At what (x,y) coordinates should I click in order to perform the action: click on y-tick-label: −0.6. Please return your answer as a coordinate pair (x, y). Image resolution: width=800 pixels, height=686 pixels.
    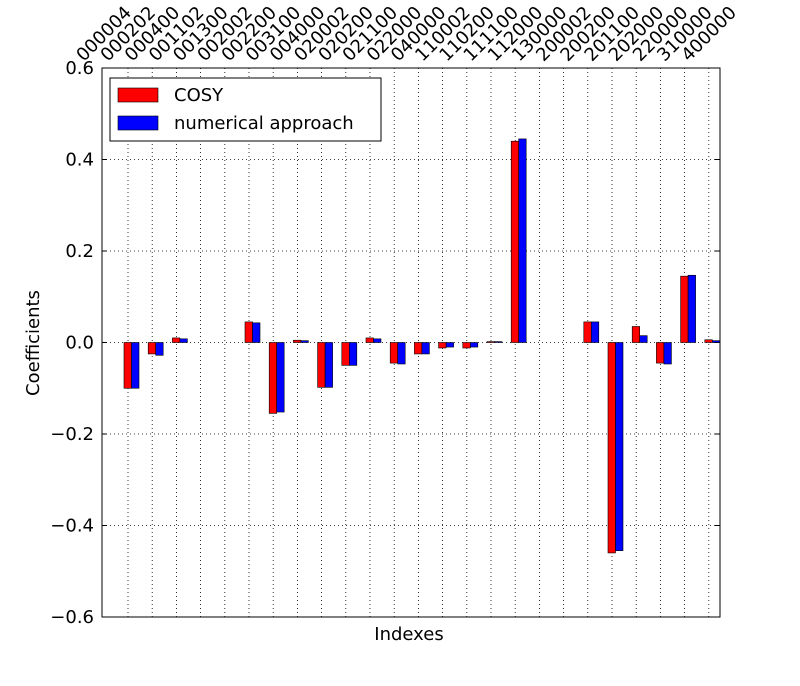
    Looking at the image, I should click on (72, 617).